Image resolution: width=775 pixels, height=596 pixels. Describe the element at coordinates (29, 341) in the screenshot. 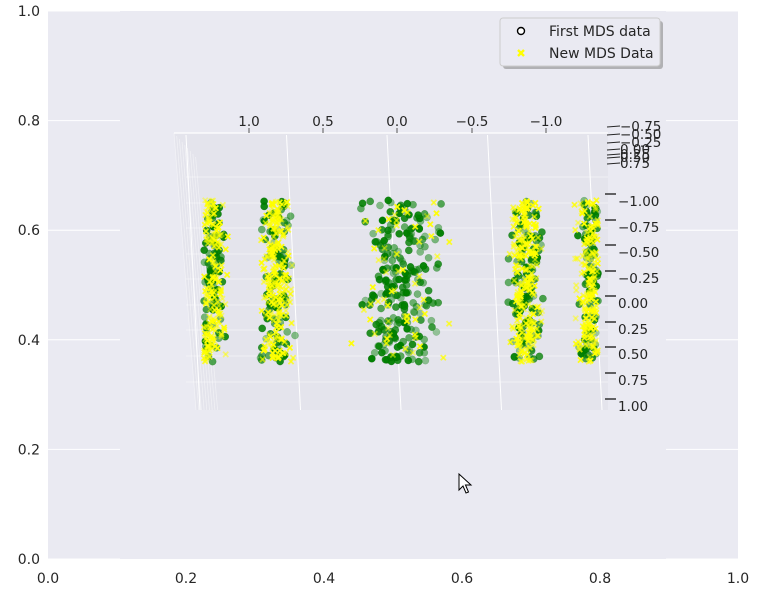

I see `outer-ytick-label: 0.4` at that location.